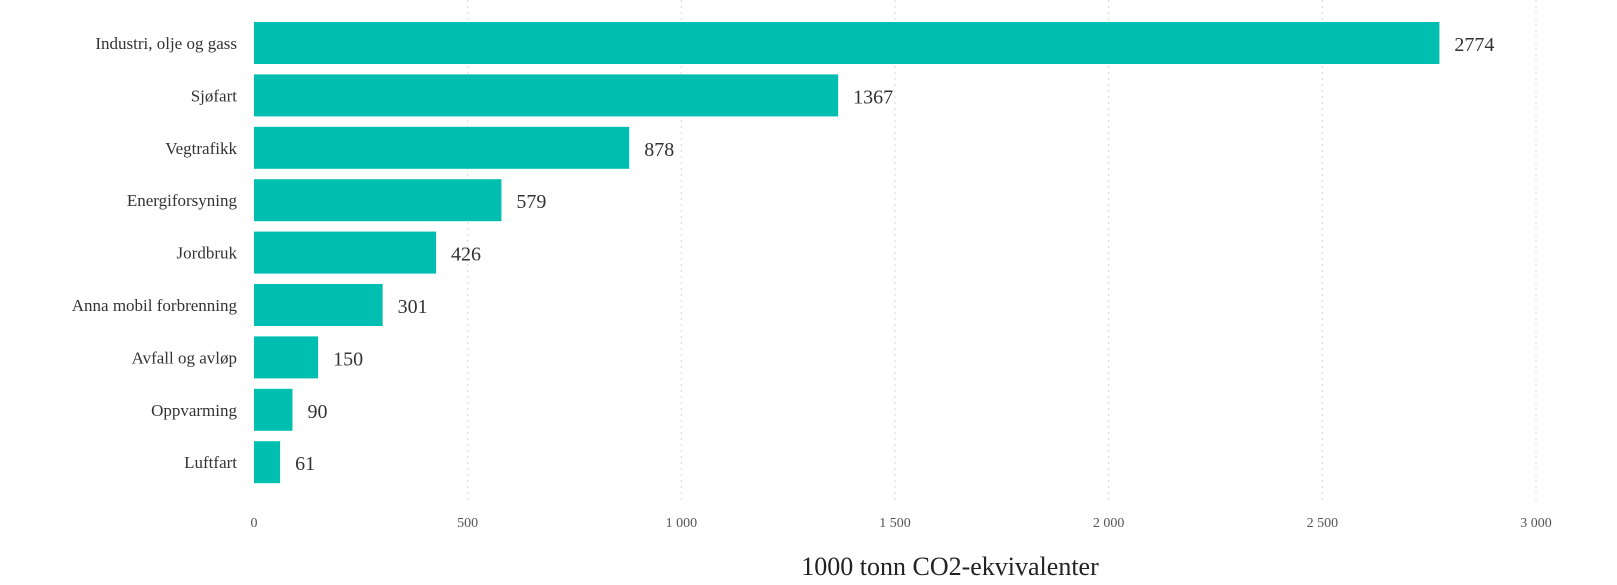 This screenshot has height=585, width=1617. Describe the element at coordinates (467, 523) in the screenshot. I see `x-tick-label: 500` at that location.